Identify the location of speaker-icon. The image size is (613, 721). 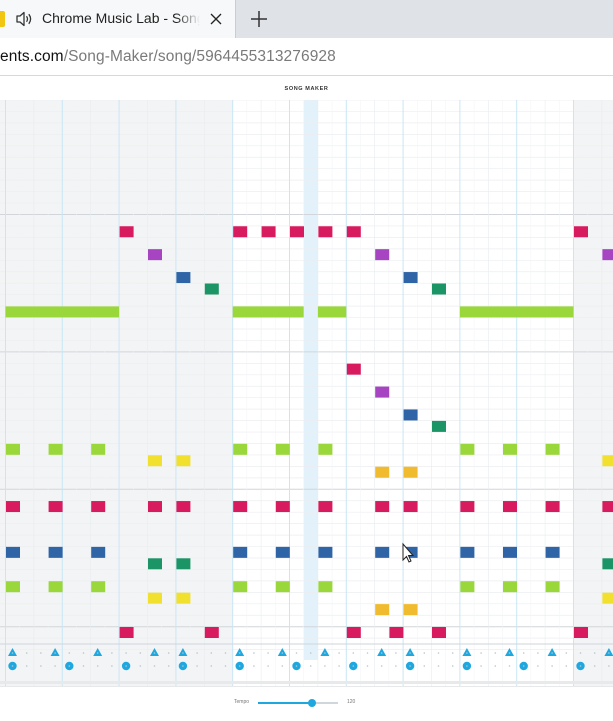
(24, 19).